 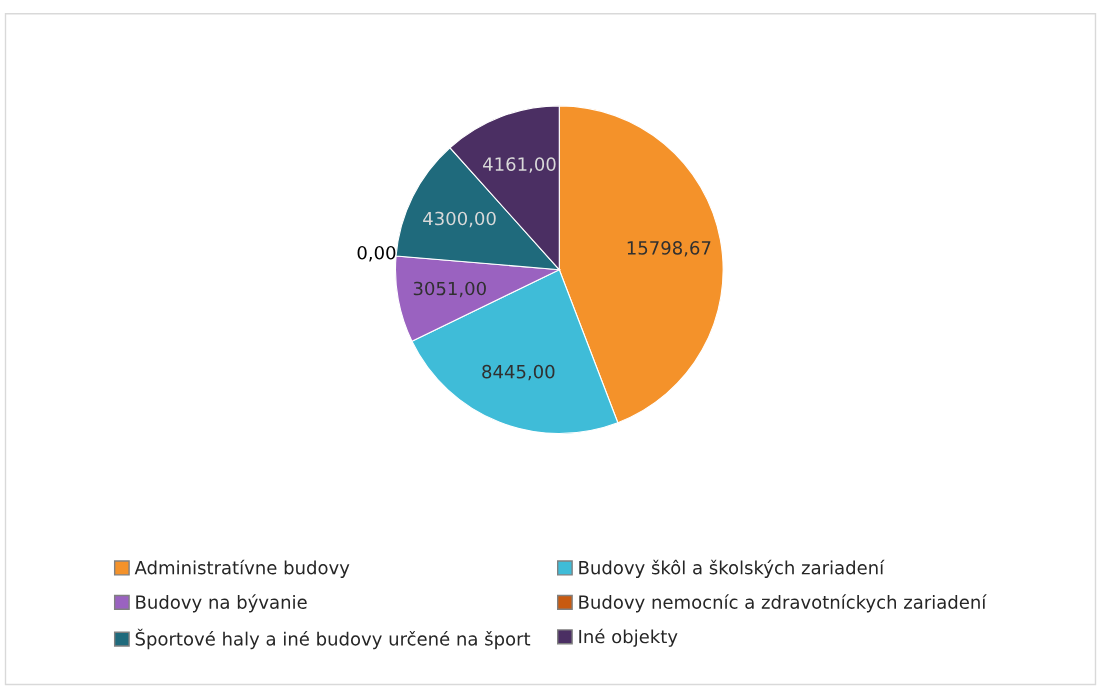 What do you see at coordinates (459, 219) in the screenshot?
I see `data-label: 4300,00` at bounding box center [459, 219].